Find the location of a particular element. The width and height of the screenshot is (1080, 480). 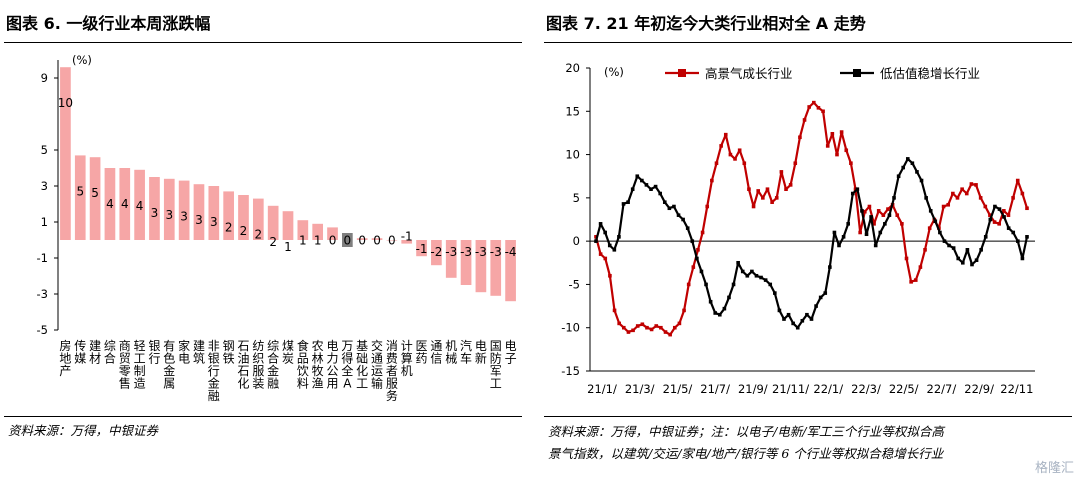

left-y-tick-label: 3 is located at coordinates (44, 186).